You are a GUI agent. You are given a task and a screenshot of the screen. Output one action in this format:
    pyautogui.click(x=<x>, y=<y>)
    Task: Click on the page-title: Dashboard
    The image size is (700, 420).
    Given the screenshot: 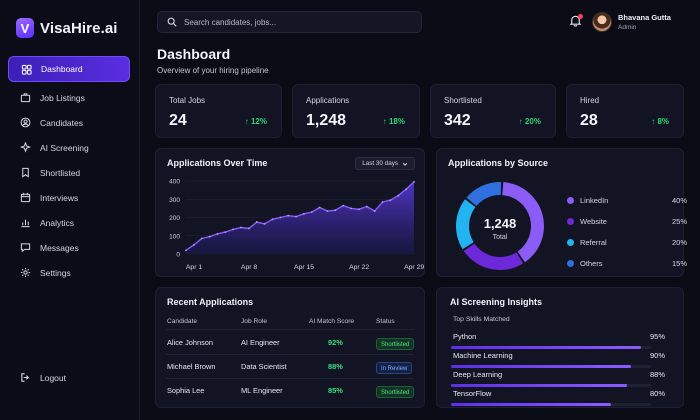 What is the action you would take?
    pyautogui.click(x=194, y=54)
    